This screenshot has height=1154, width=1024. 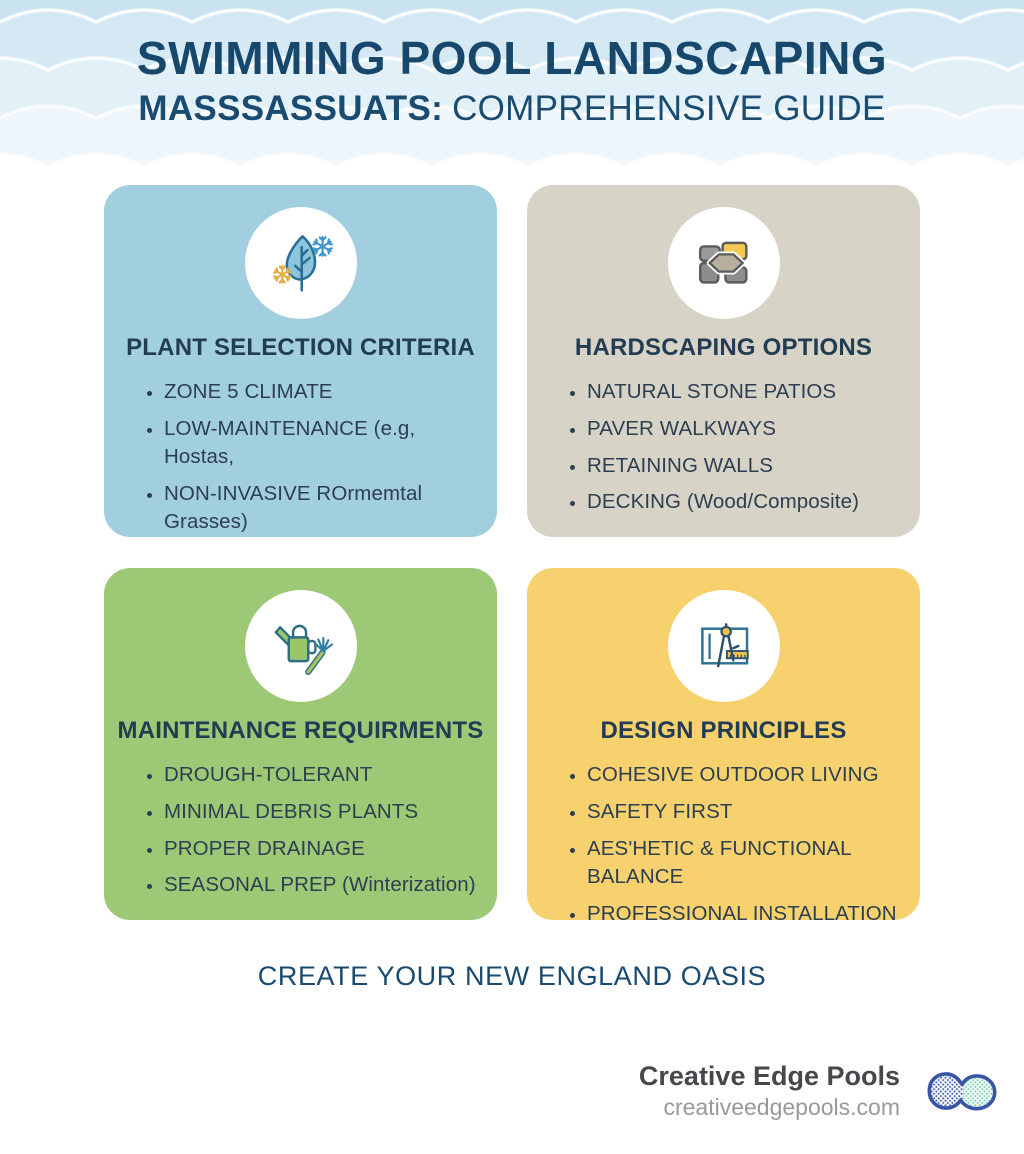 What do you see at coordinates (325, 885) in the screenshot?
I see `bullet-item: SEASONAL PREP (Winterization)` at bounding box center [325, 885].